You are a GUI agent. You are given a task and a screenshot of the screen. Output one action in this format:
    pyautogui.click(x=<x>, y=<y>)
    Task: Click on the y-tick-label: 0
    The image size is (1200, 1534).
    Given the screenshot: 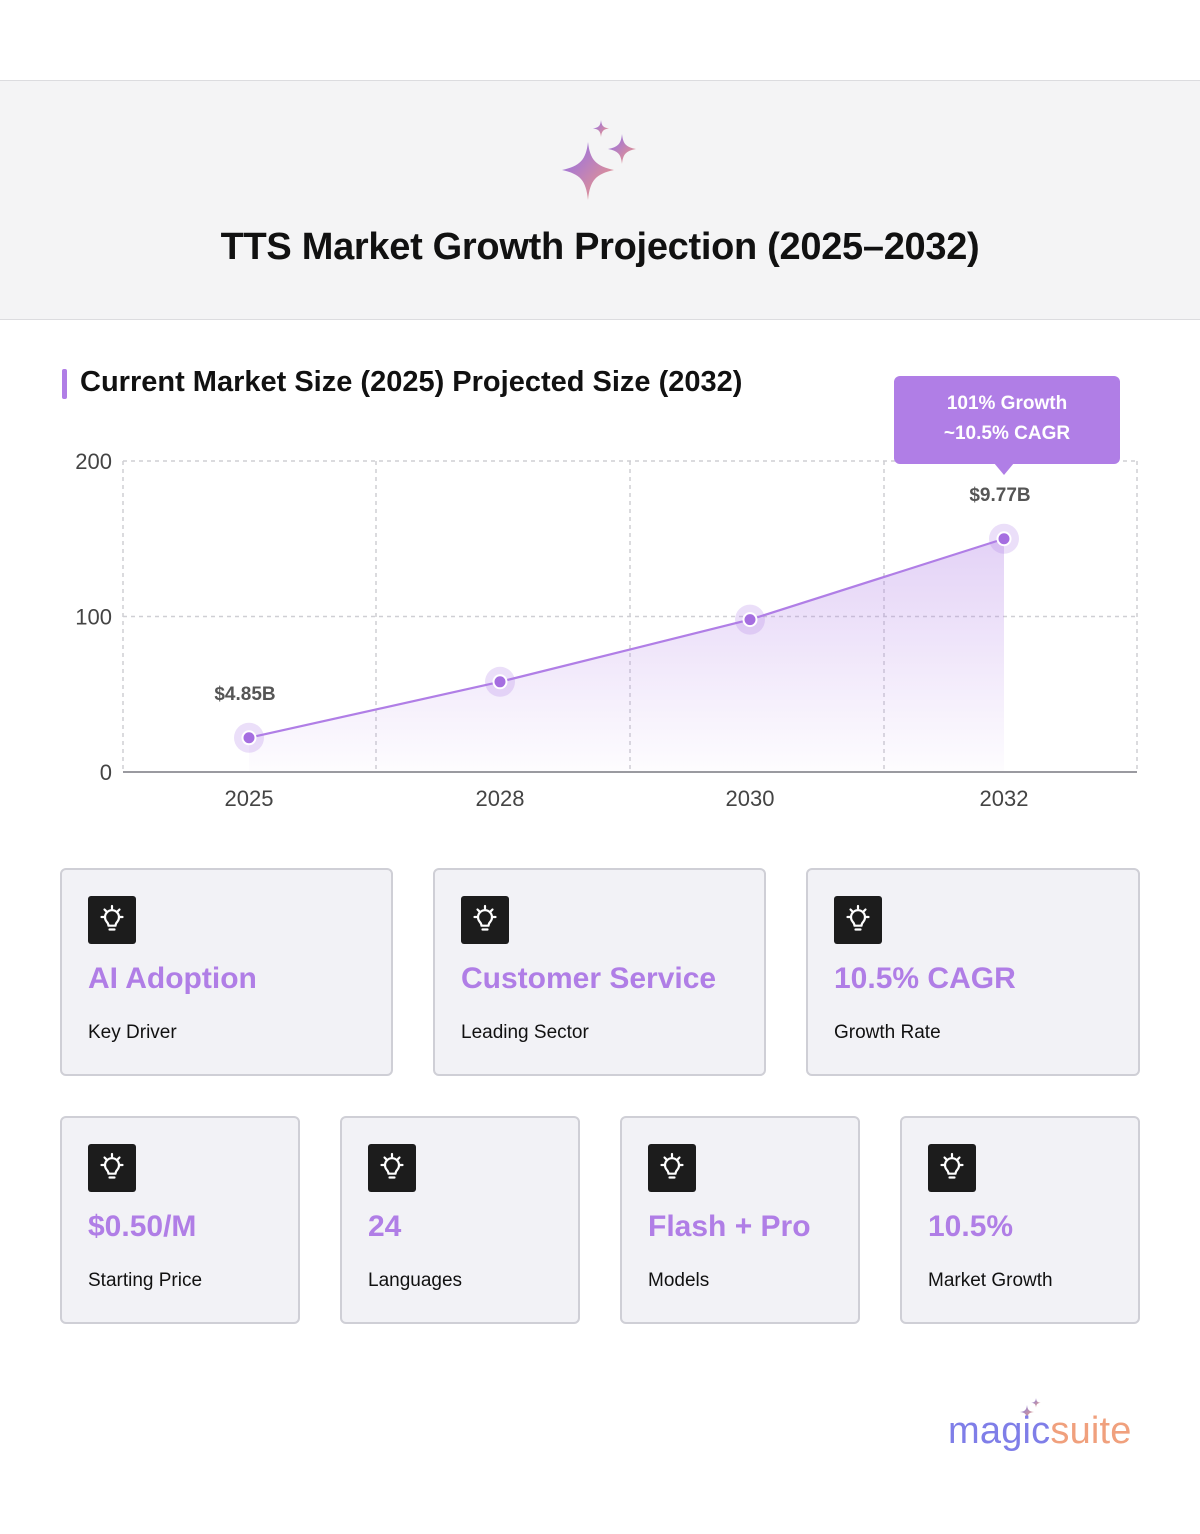 What is the action you would take?
    pyautogui.click(x=106, y=772)
    